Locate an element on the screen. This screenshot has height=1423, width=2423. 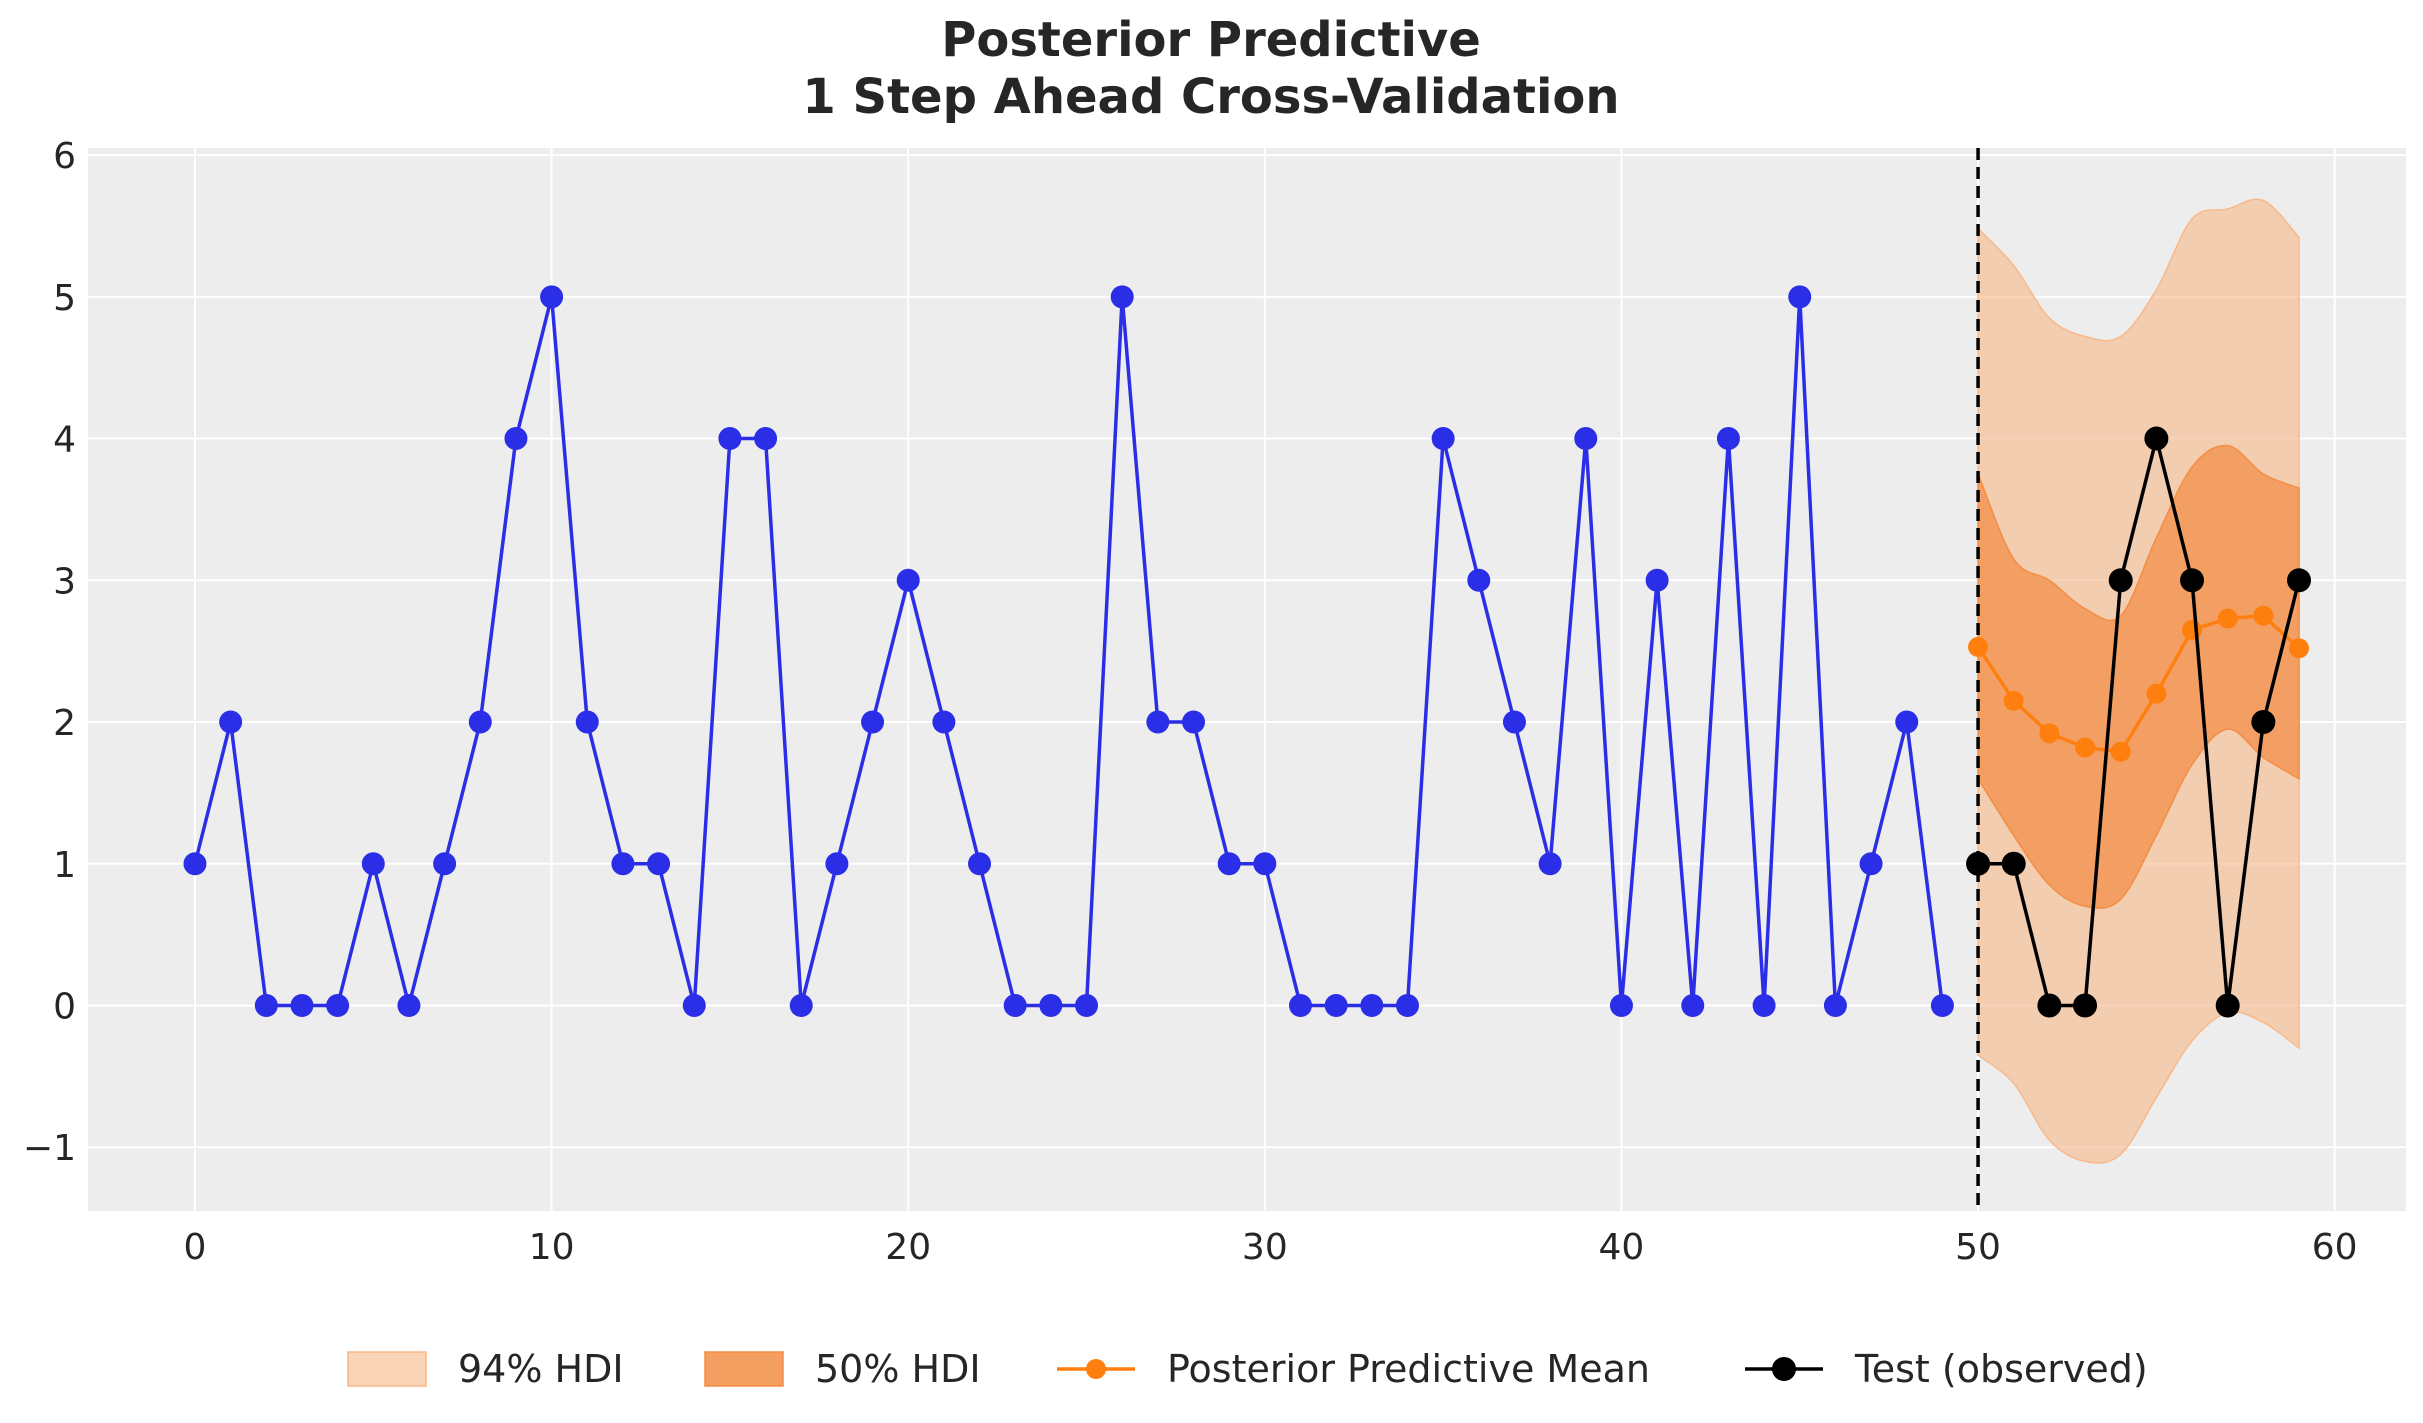
x-tick-label: 50 is located at coordinates (1978, 1247).